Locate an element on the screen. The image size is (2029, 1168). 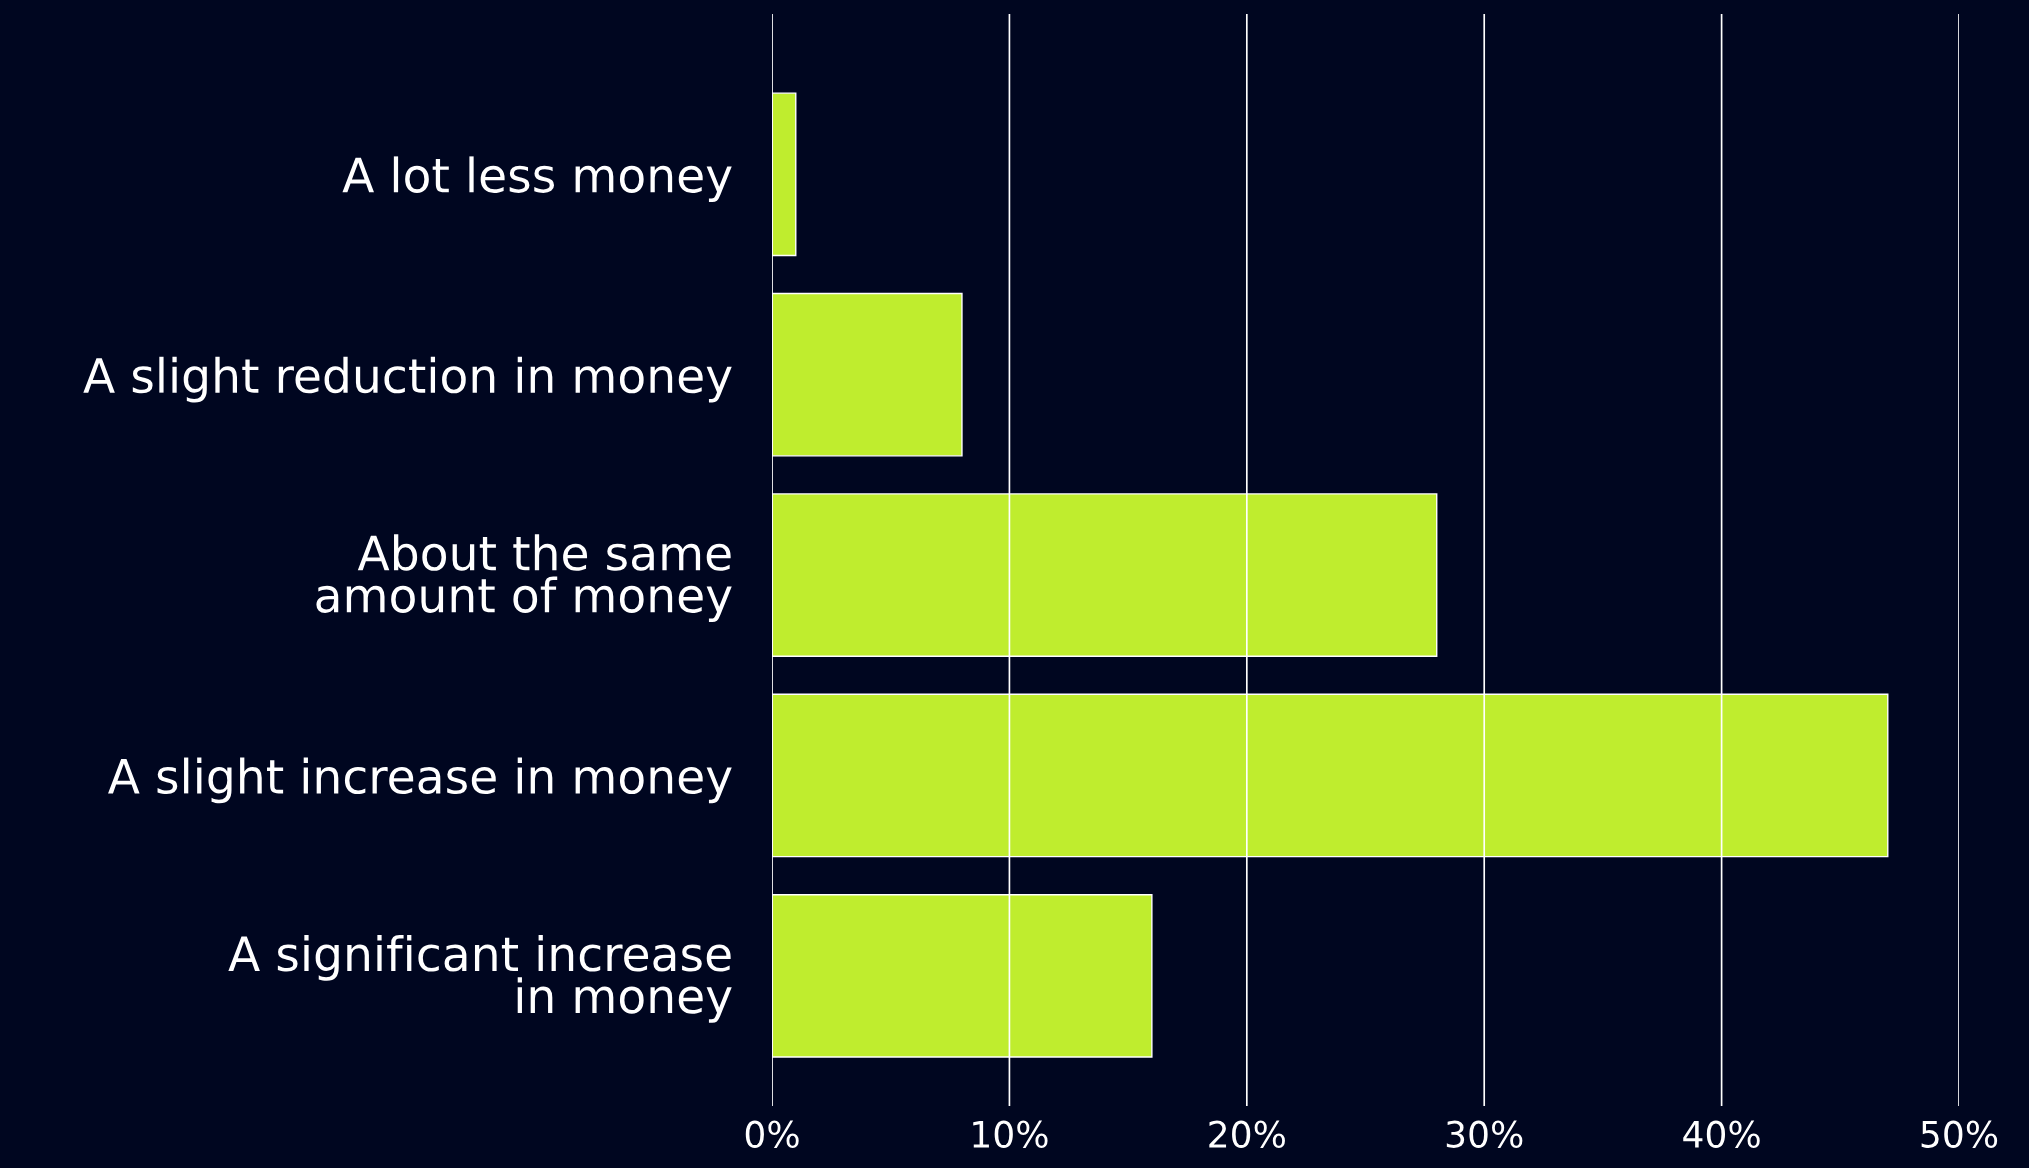
y-tick-label: A lot less money is located at coordinates (537, 179).